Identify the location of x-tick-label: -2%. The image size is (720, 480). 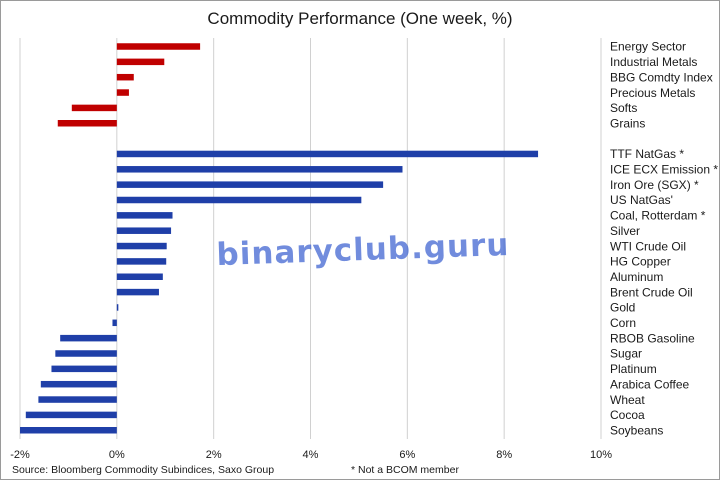
(20, 455).